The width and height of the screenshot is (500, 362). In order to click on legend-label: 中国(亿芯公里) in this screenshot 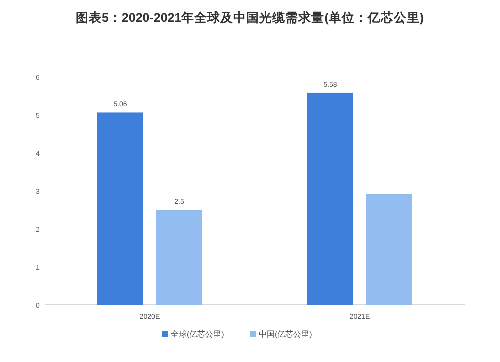, I will do `click(286, 334)`.